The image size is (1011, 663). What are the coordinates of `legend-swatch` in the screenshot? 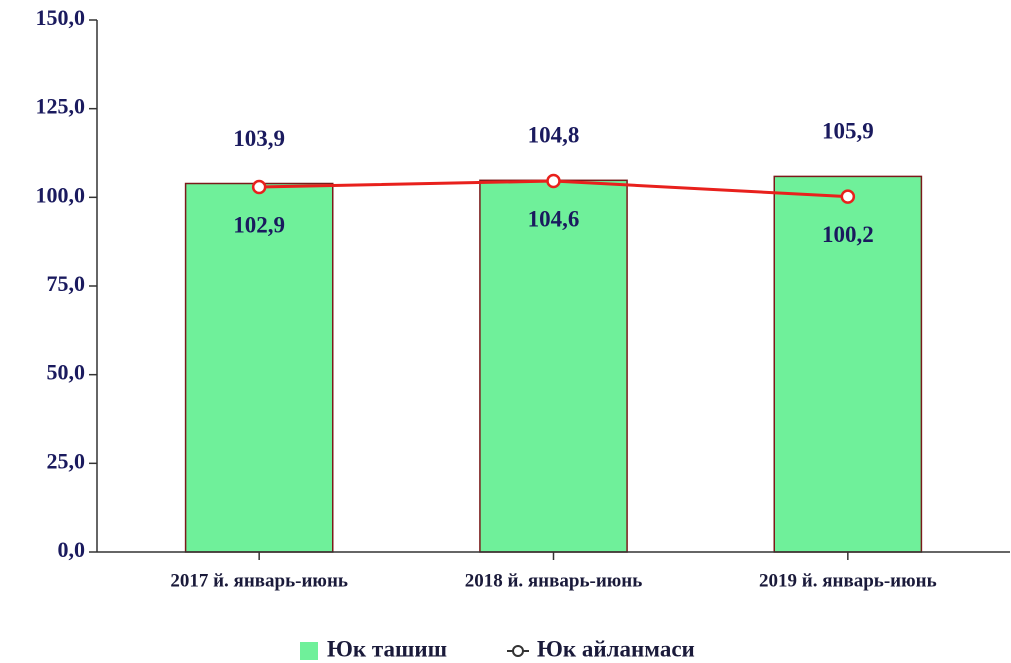 It's located at (309, 651).